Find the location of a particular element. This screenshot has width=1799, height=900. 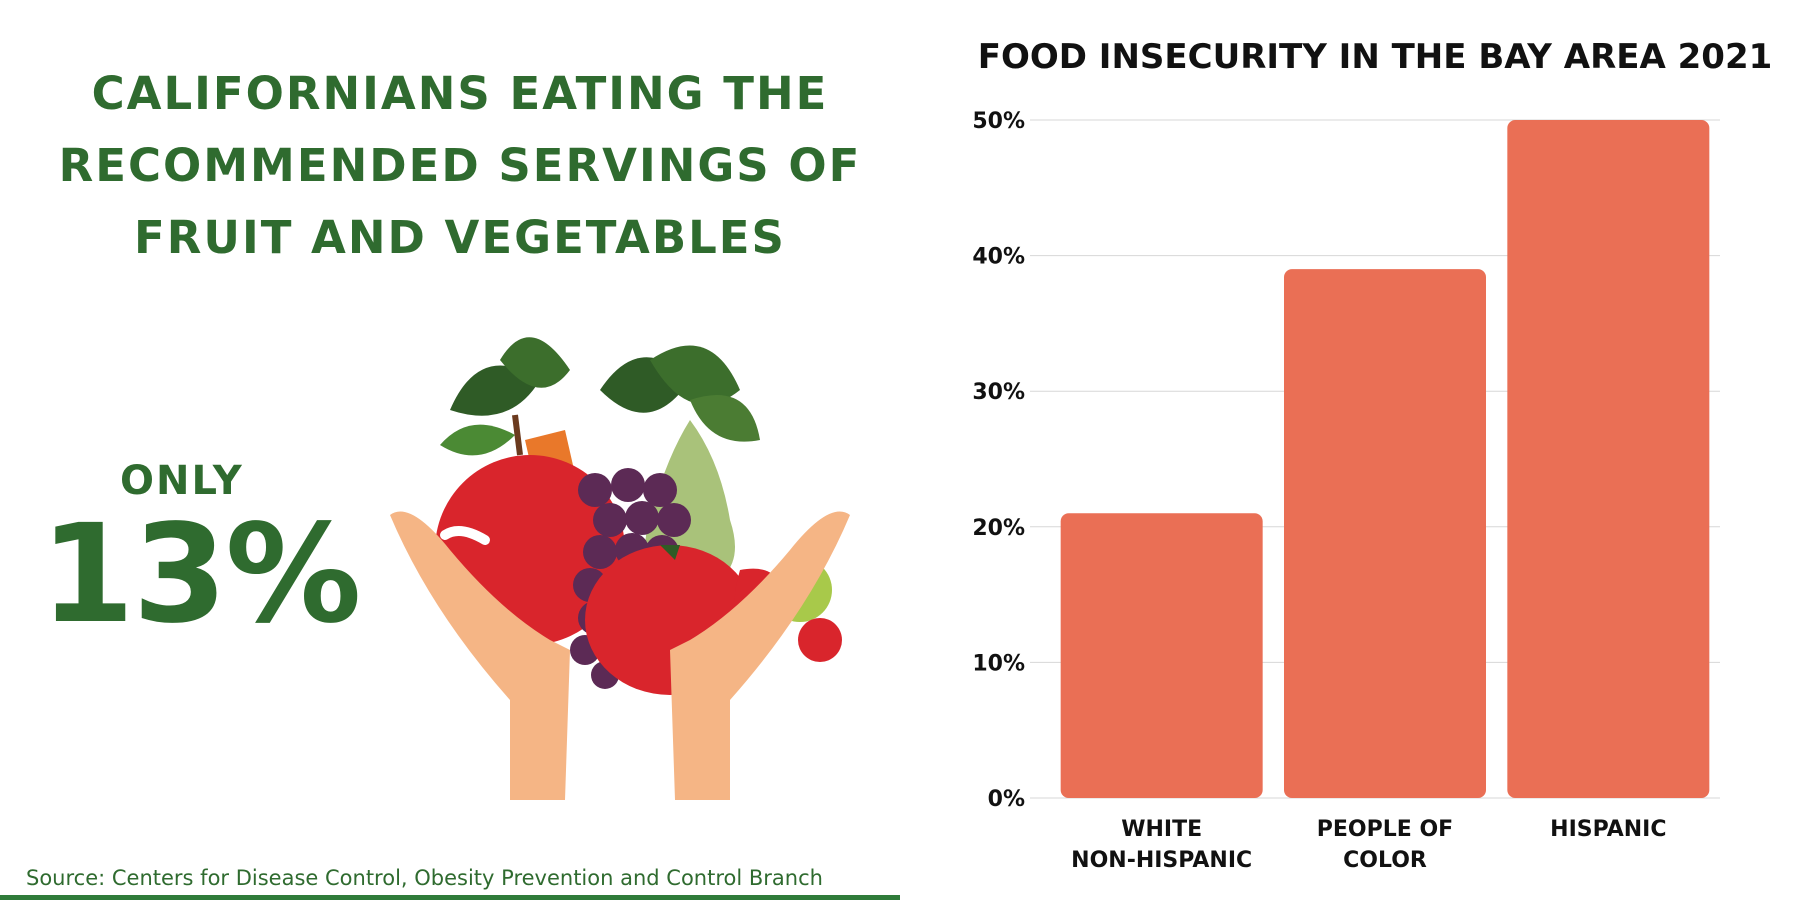

y-tick-label: 10% is located at coordinates (998, 663).